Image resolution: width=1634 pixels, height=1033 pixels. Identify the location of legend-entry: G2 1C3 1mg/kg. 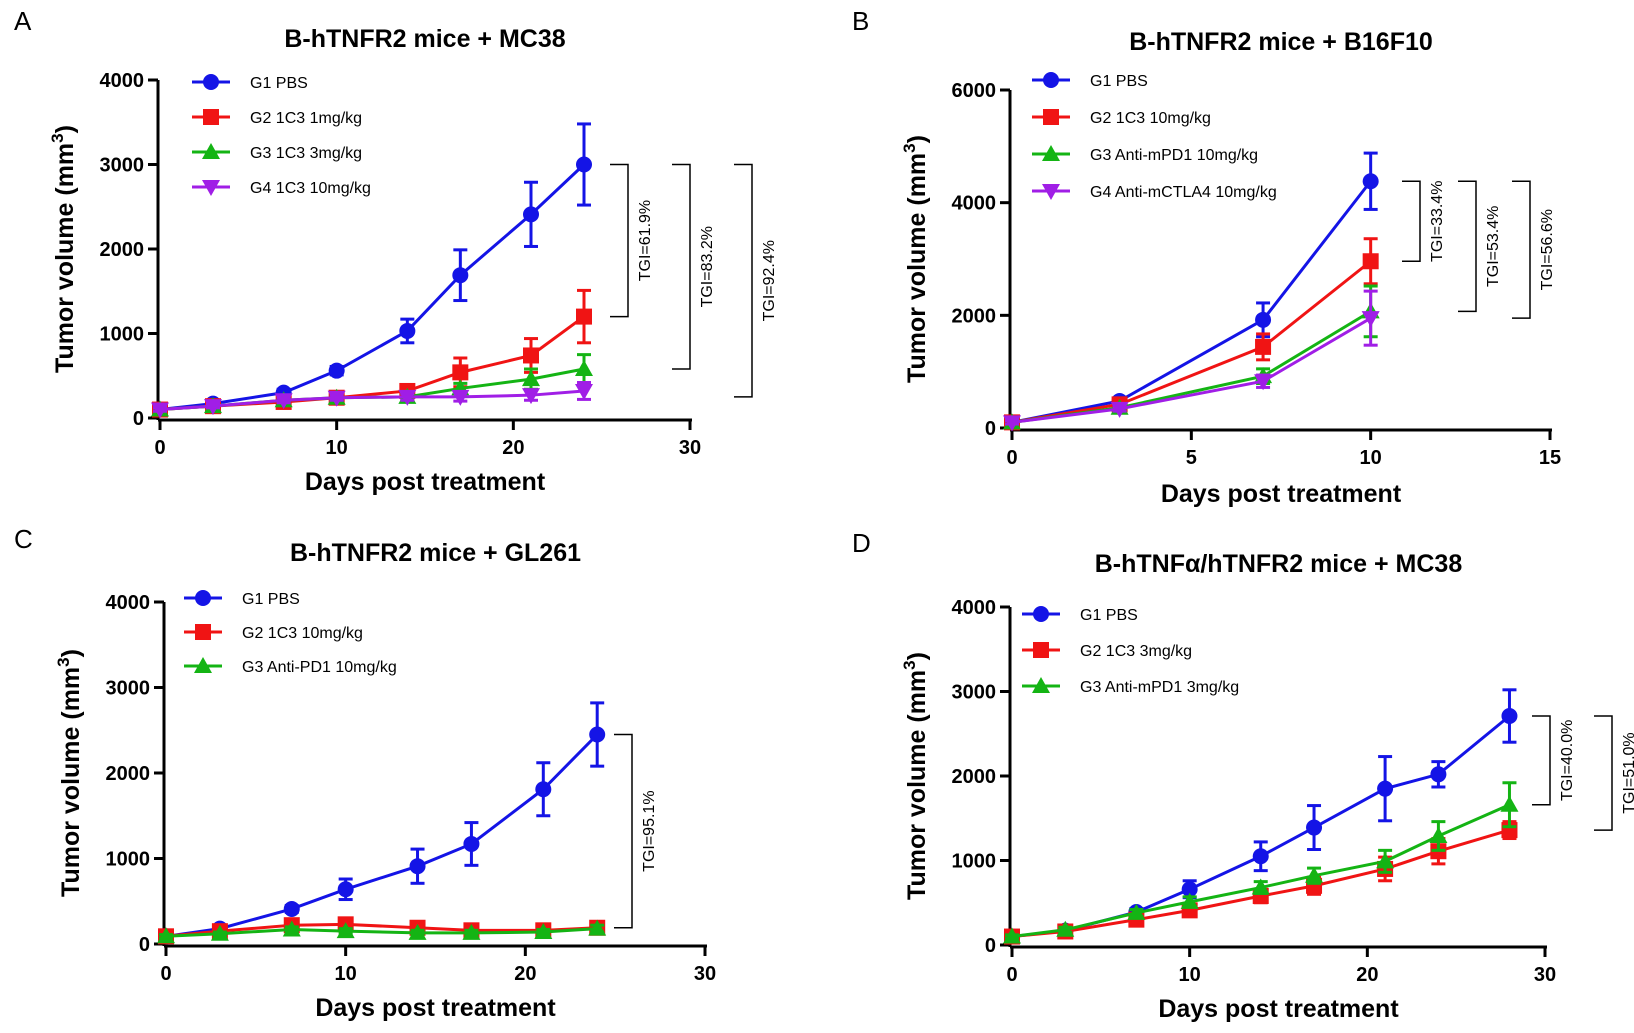
(277, 118).